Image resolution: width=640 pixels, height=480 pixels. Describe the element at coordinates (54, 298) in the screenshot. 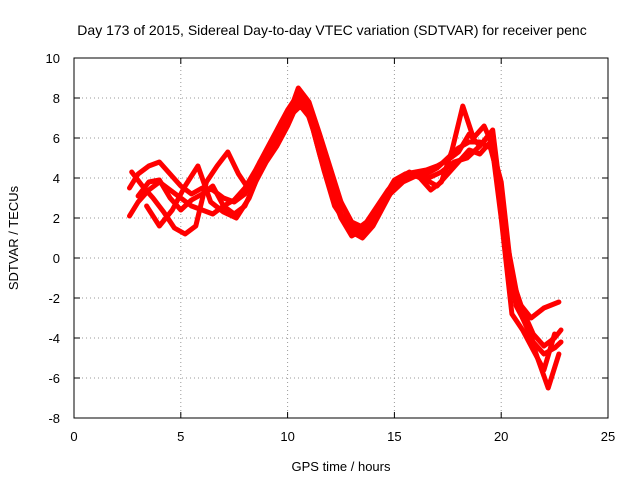

I see `y-tick-label: -2` at that location.